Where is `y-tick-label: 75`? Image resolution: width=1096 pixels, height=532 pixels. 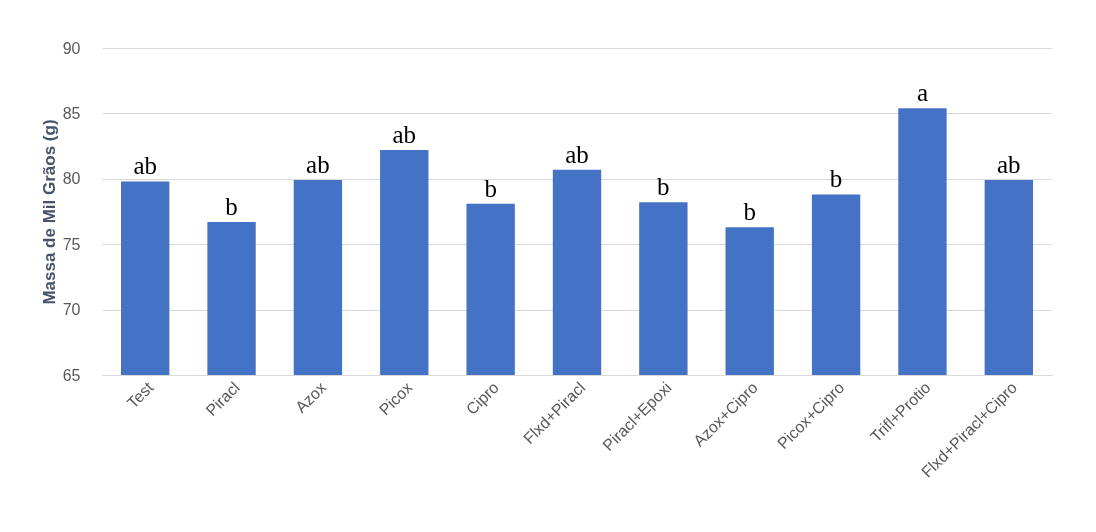 y-tick-label: 75 is located at coordinates (71, 244).